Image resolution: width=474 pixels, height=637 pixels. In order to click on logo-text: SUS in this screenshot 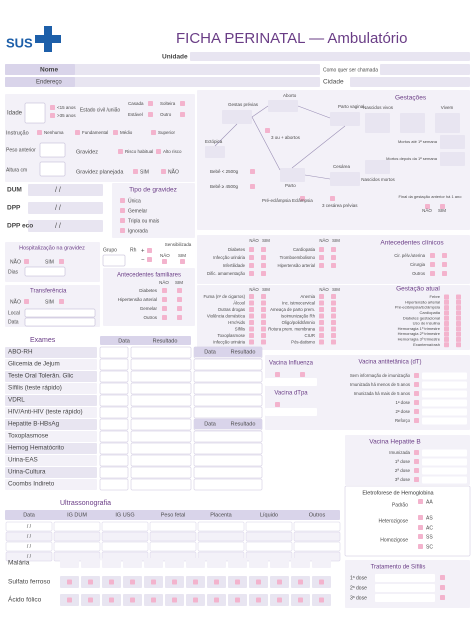, I will do `click(19, 42)`.